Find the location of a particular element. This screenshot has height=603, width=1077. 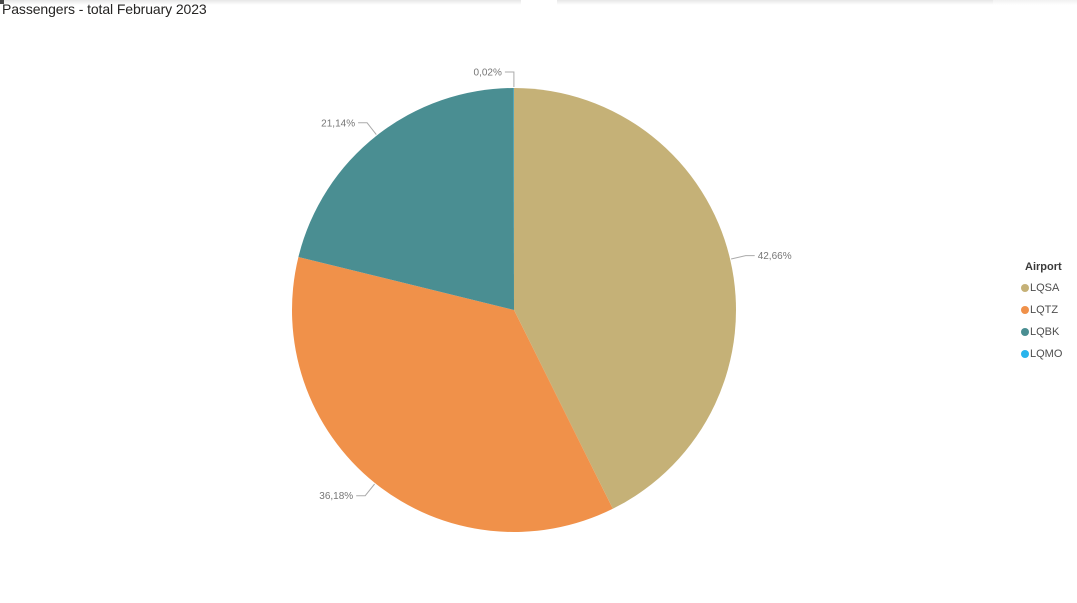

legend-item-LQTZ: LQTZ is located at coordinates (1049, 310).